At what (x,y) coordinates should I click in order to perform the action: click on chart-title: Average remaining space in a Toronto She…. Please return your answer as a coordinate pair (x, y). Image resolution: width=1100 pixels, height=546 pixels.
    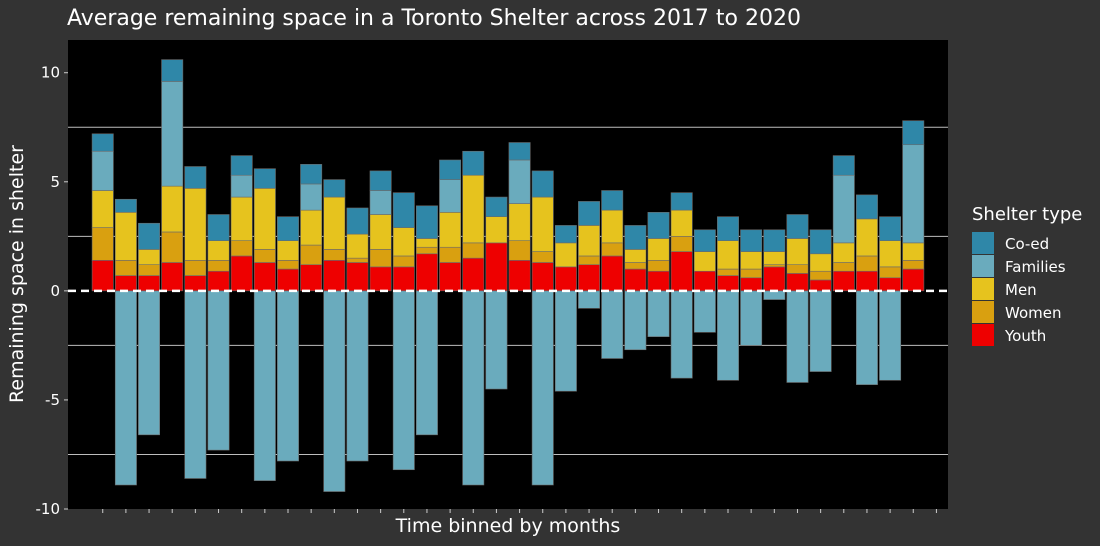
    Looking at the image, I should click on (434, 18).